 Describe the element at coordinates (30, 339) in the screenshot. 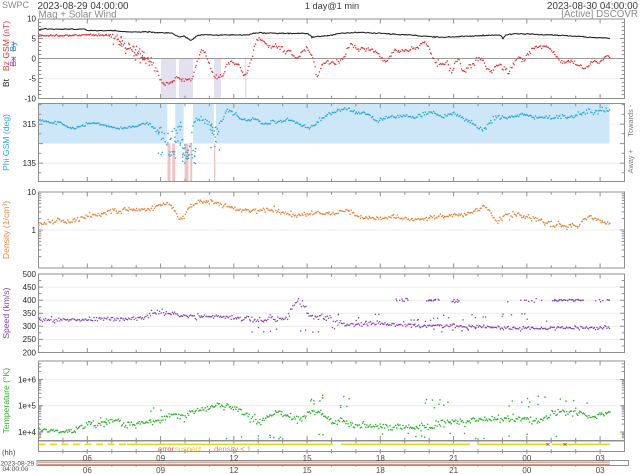

I see `svg-text: 250` at that location.